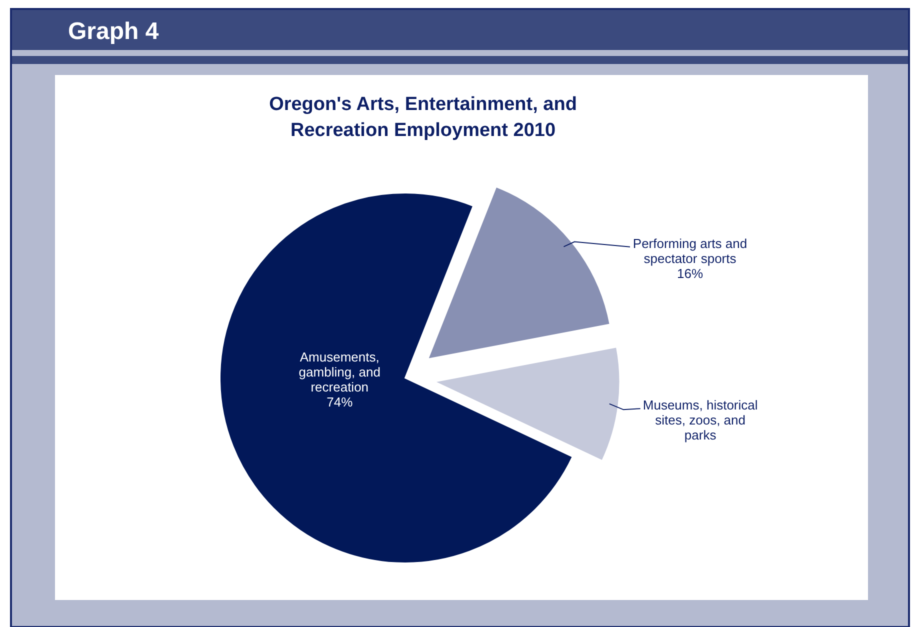  What do you see at coordinates (114, 31) in the screenshot?
I see `caption: Graph 4` at bounding box center [114, 31].